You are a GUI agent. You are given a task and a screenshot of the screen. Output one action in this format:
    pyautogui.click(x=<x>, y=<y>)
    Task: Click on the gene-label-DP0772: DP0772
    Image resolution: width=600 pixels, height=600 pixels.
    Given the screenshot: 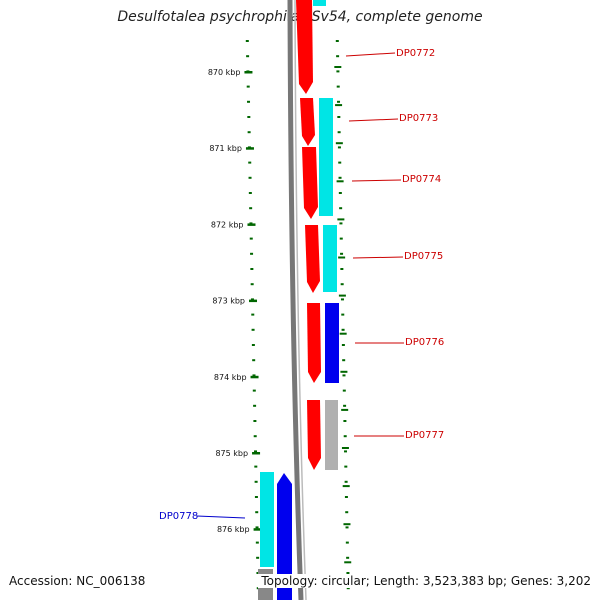 What is the action you would take?
    pyautogui.click(x=415, y=53)
    